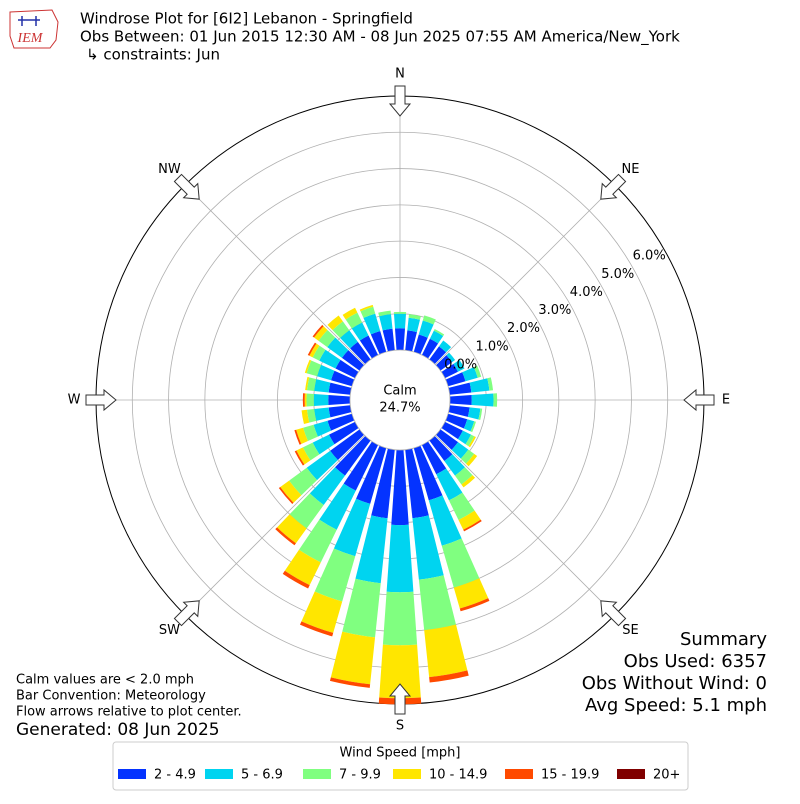 The image size is (800, 804). Describe the element at coordinates (30, 38) in the screenshot. I see `logo-text: IEM` at that location.